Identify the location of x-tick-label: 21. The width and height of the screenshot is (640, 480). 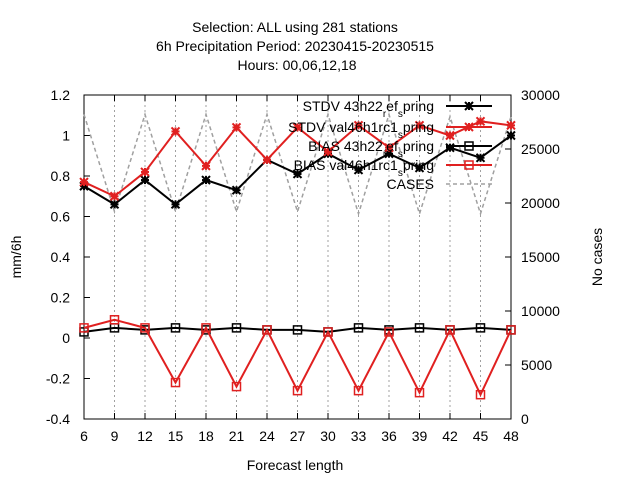
(237, 436).